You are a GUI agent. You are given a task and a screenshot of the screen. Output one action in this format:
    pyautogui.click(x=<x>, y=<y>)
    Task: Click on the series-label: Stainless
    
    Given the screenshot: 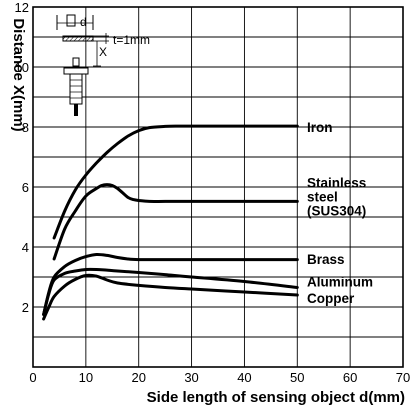 What is the action you would take?
    pyautogui.click(x=336, y=183)
    